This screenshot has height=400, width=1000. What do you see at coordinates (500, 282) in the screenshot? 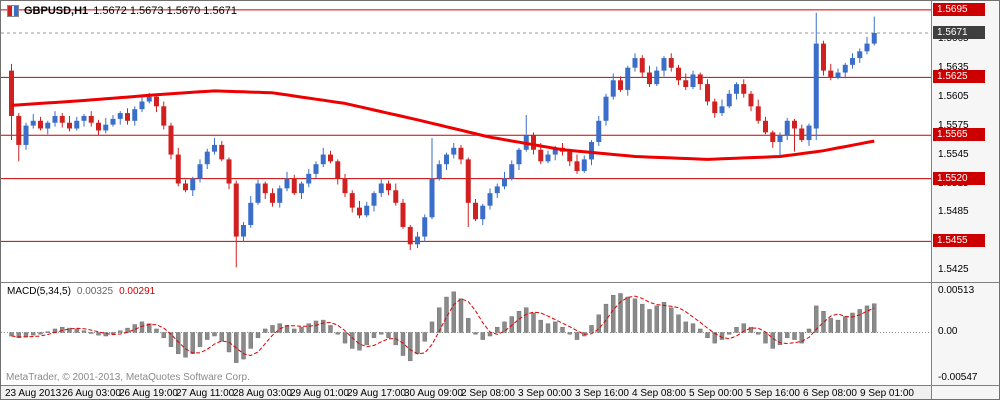
I see `pane-separator` at bounding box center [500, 282].